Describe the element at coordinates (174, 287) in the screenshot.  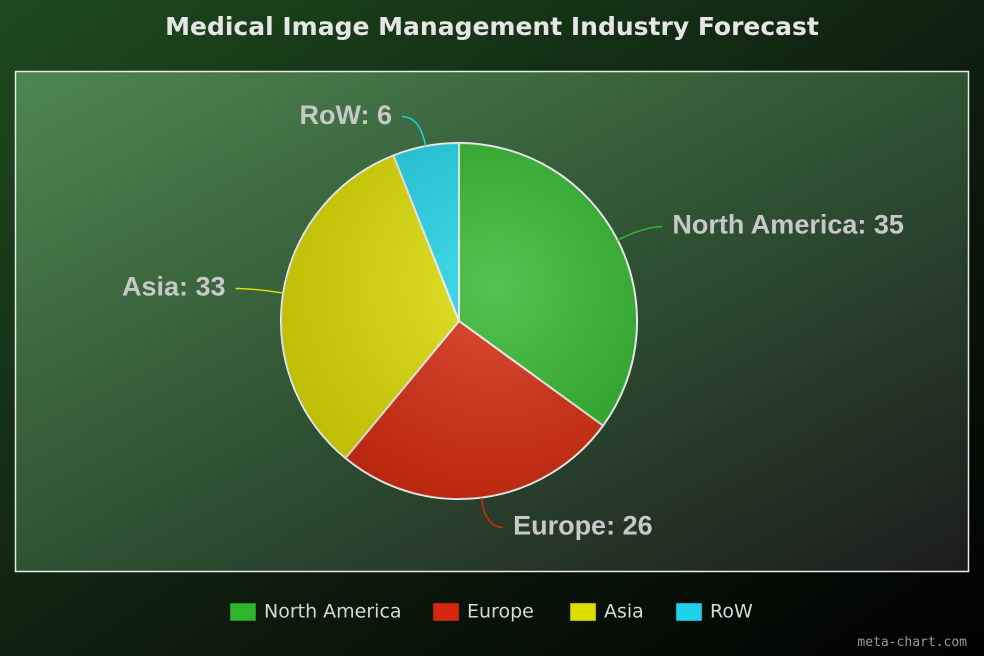
I see `data-label: Asia: 33` at that location.